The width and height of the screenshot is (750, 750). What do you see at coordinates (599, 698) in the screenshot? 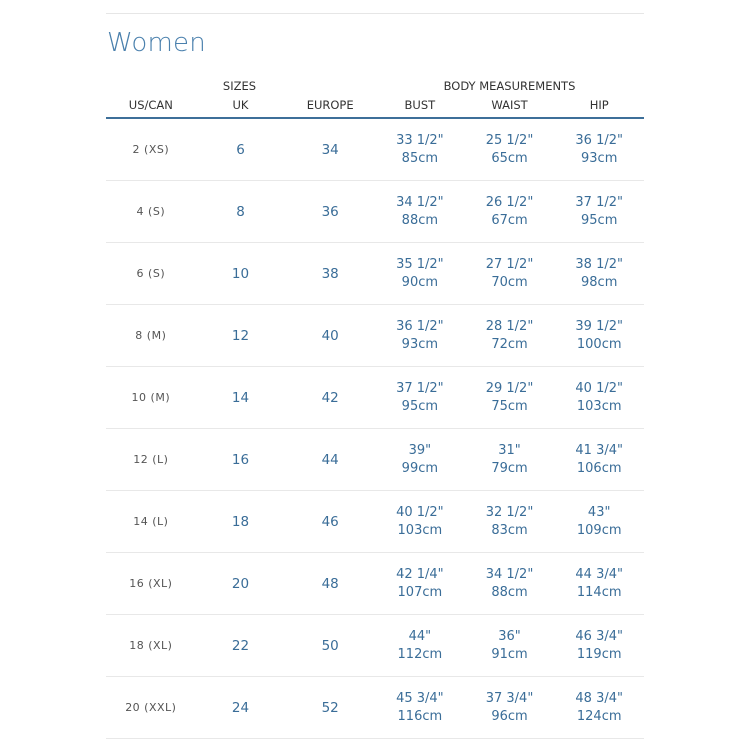
I see `hip-measurement-value: 48 3/4"` at bounding box center [599, 698].